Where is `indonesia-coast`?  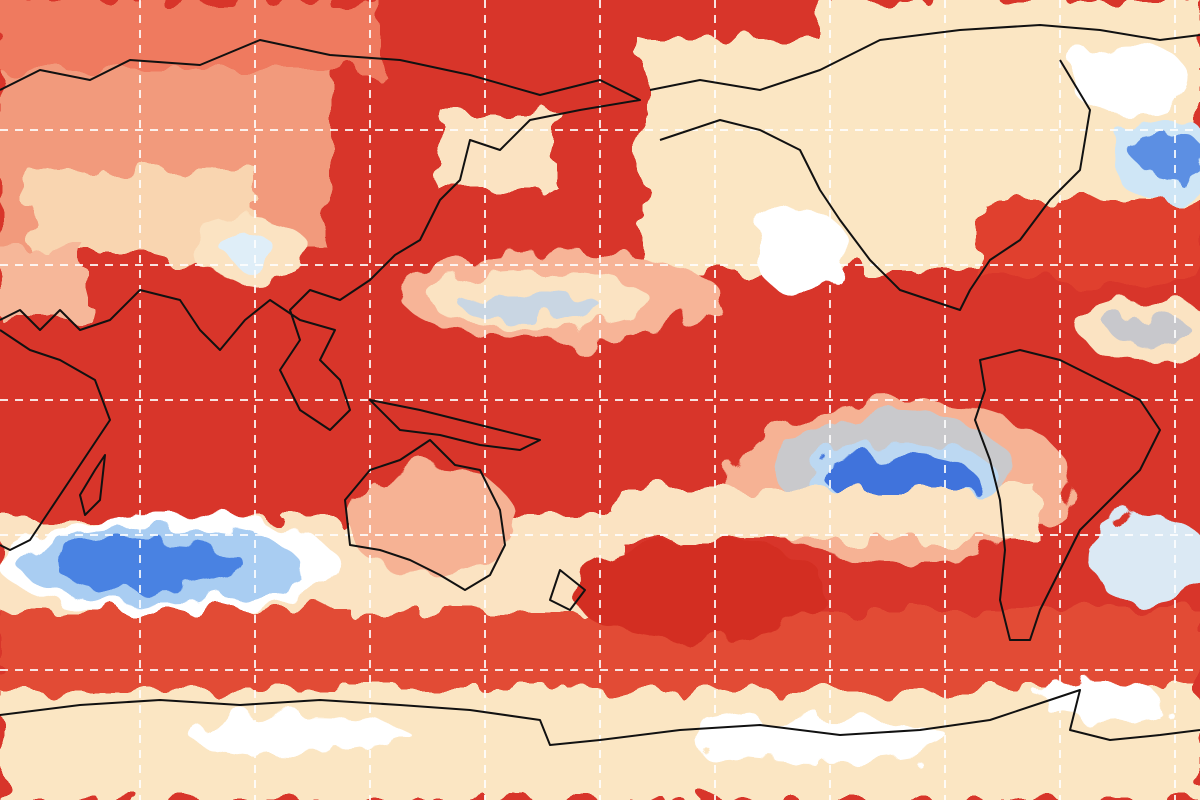 indonesia-coast is located at coordinates (455, 425).